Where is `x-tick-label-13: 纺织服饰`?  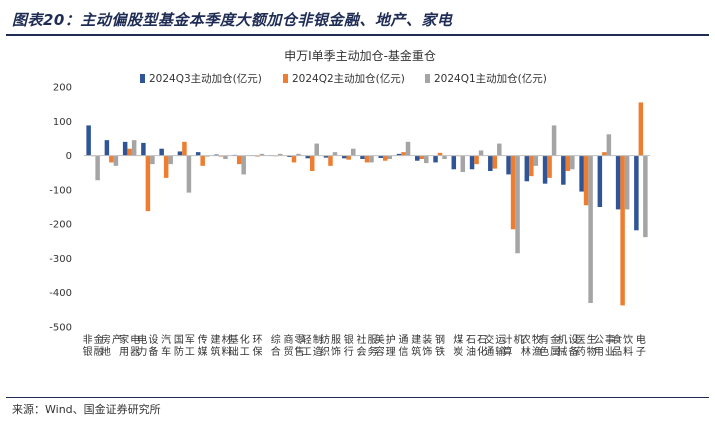 x-tick-label-13: 纺织服饰 is located at coordinates (330, 345).